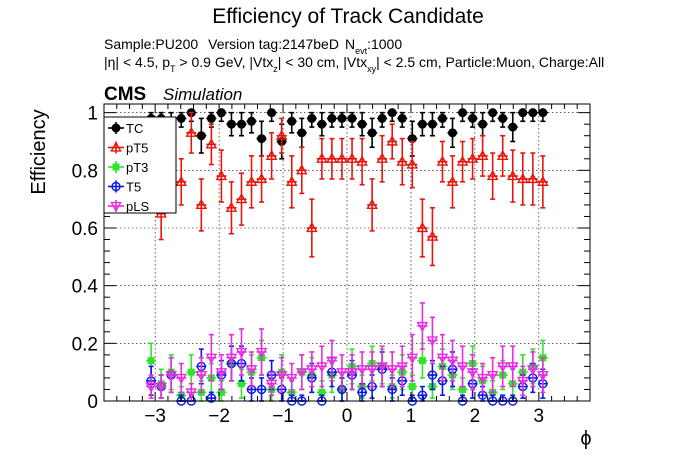 Image resolution: width=696 pixels, height=472 pixels. What do you see at coordinates (39, 151) in the screenshot?
I see `y-axis-title: Efficiency` at bounding box center [39, 151].